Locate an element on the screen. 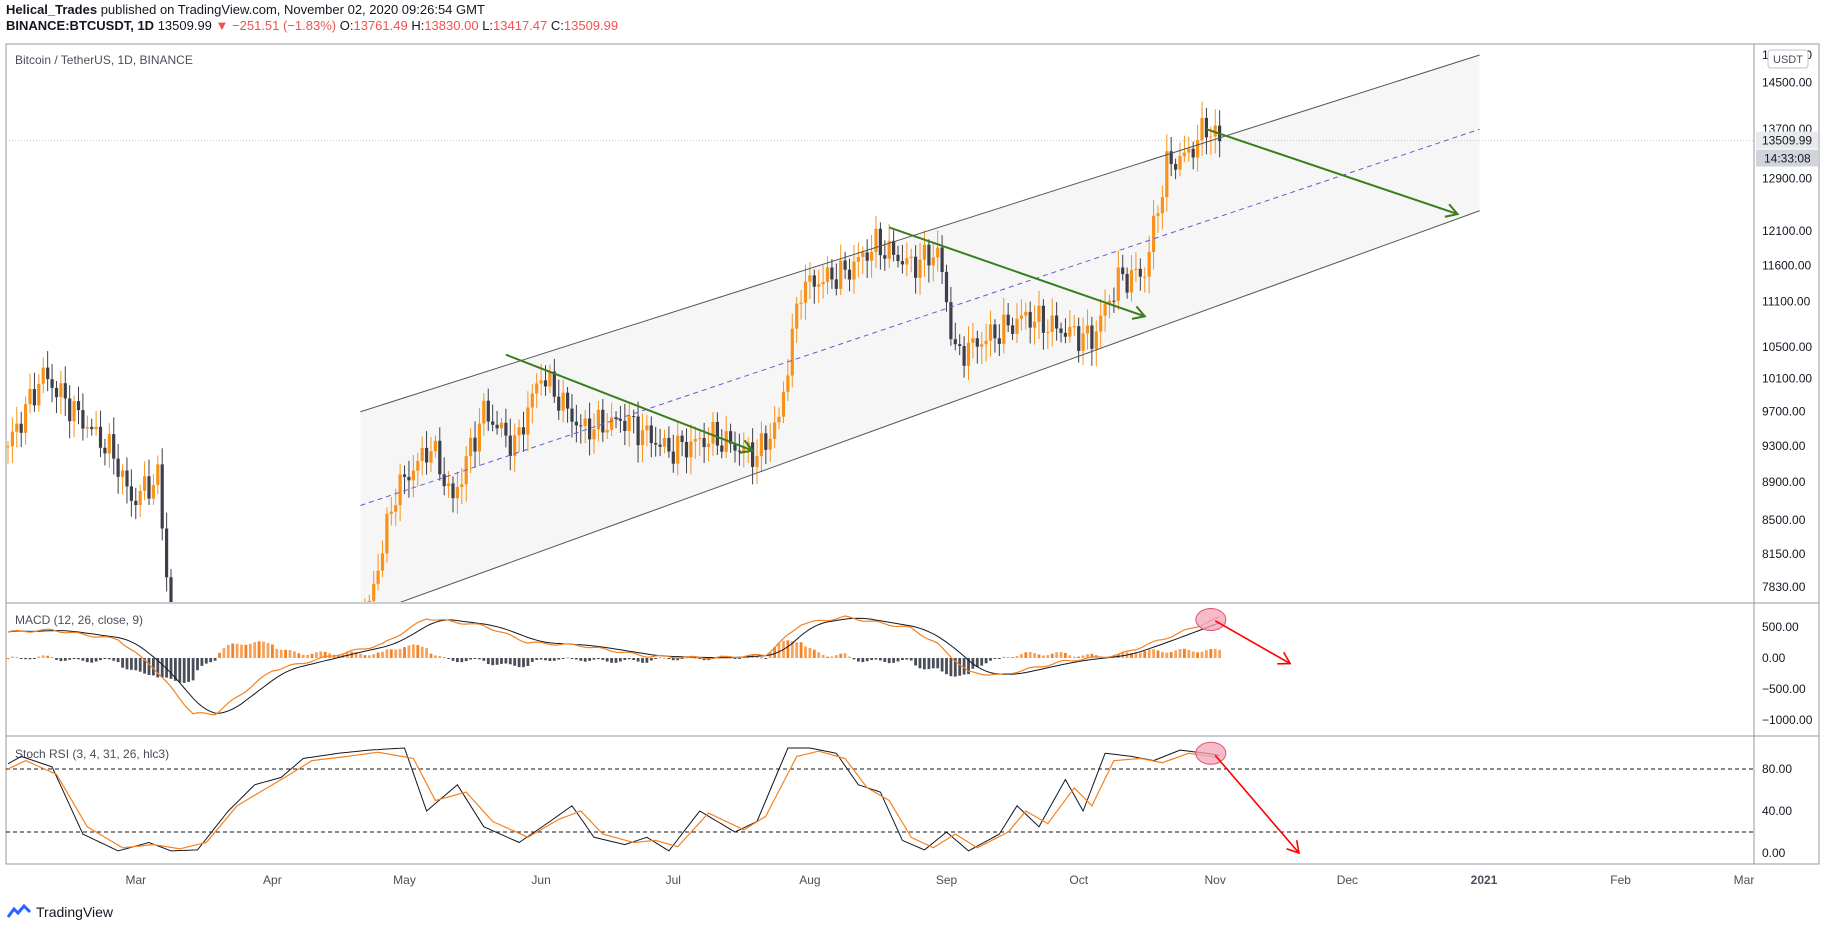 This screenshot has height=930, width=1828. open-value: 13761.49 is located at coordinates (380, 25).